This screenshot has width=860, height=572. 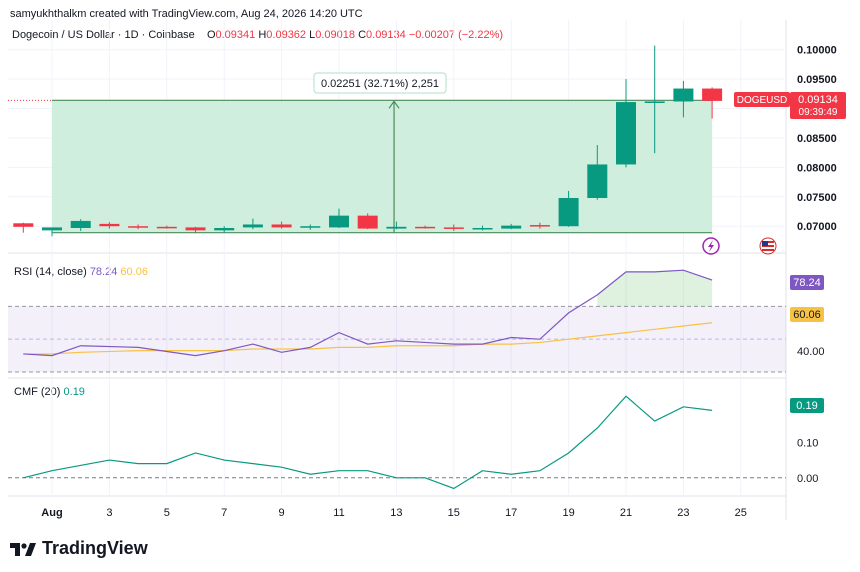 What do you see at coordinates (282, 513) in the screenshot?
I see `x-tick-label: 9` at bounding box center [282, 513].